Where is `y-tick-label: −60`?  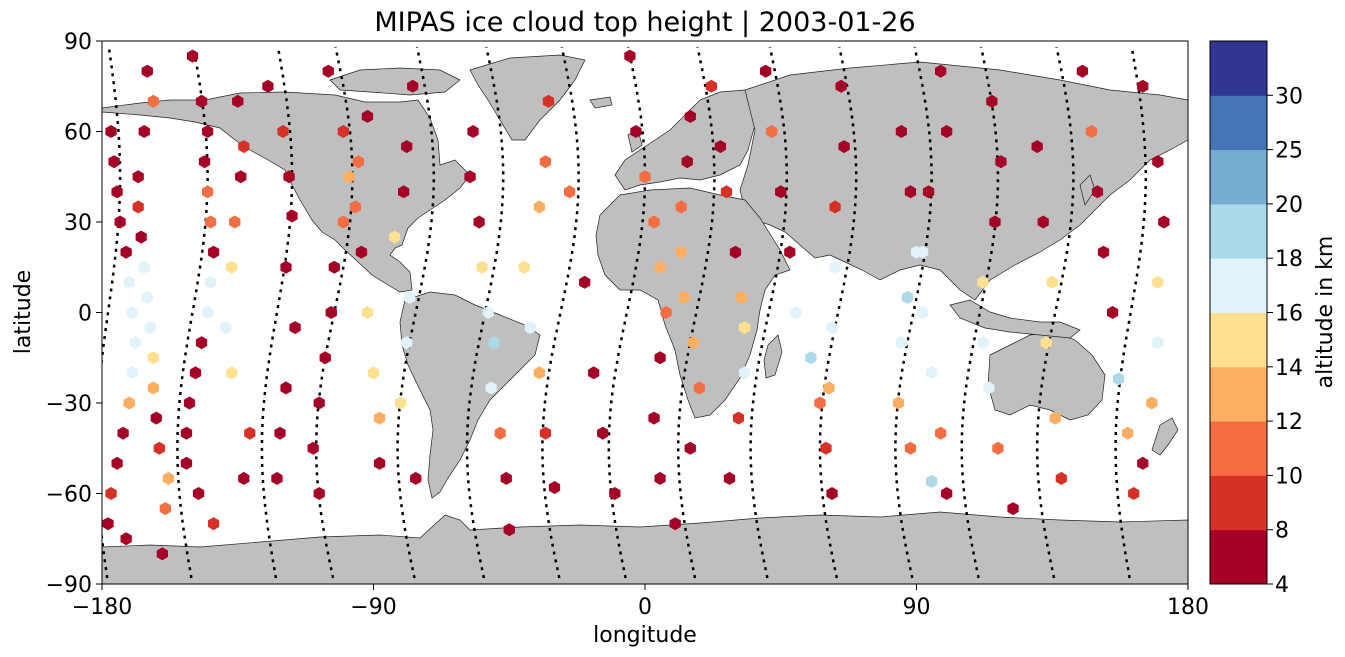 y-tick-label: −60 is located at coordinates (69, 495).